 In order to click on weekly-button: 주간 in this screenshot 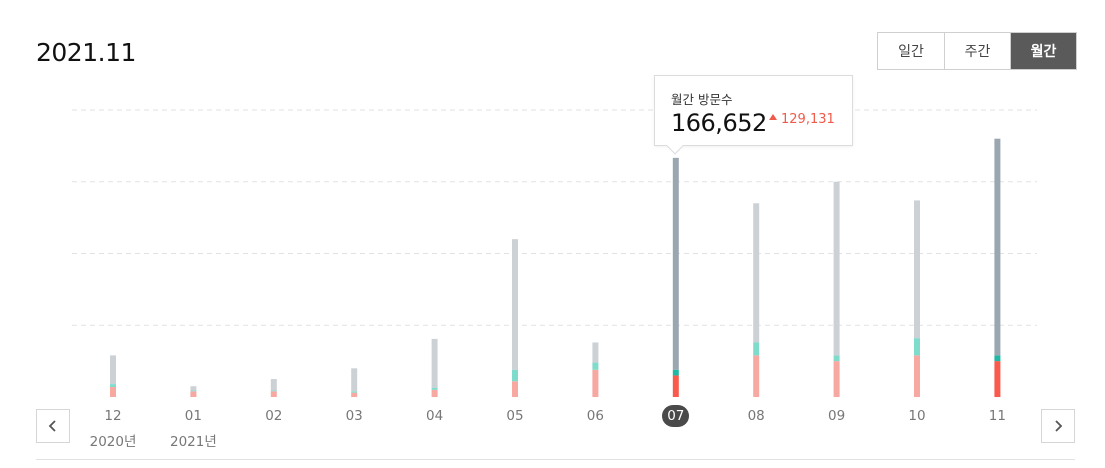, I will do `click(977, 51)`.